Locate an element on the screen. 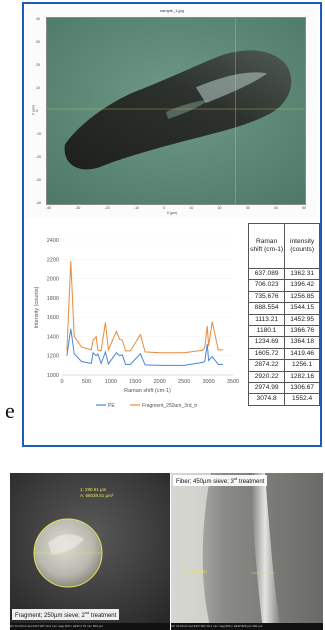 The image size is (325, 630). sem-fiber-micrograph is located at coordinates (247, 551).